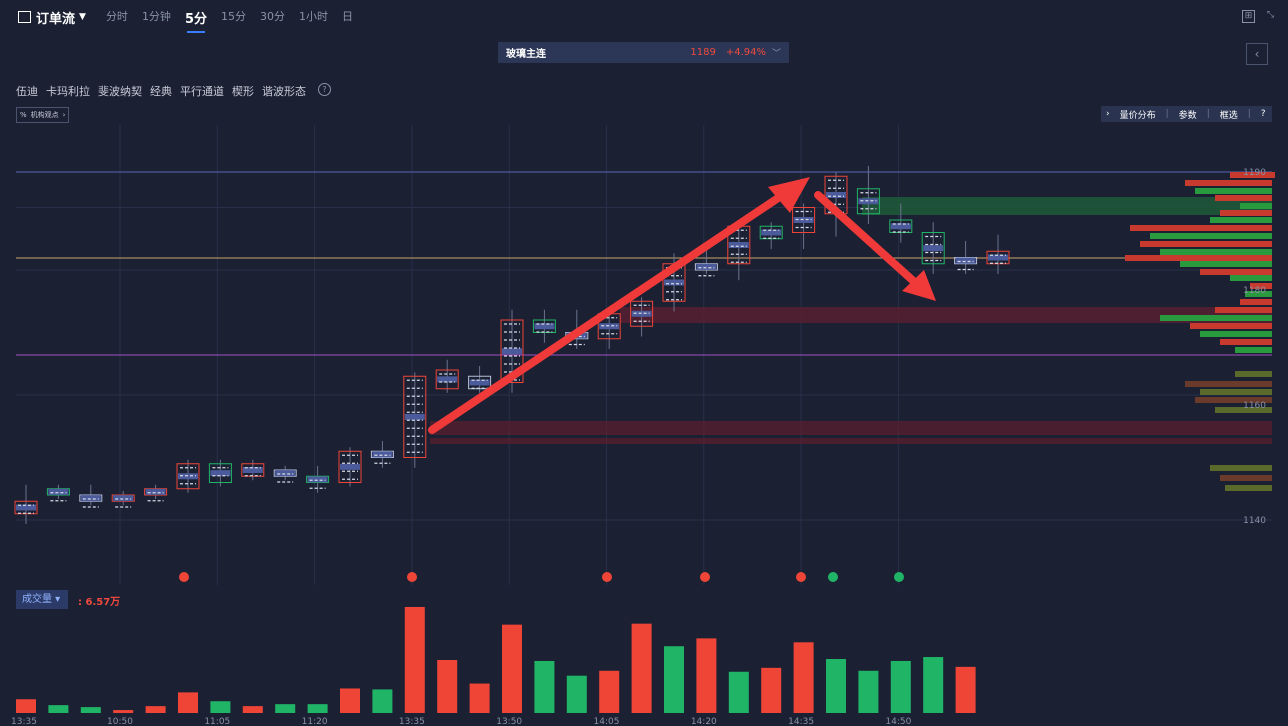 Image resolution: width=1288 pixels, height=726 pixels. I want to click on time-axis-label: 14:35, so click(801, 721).